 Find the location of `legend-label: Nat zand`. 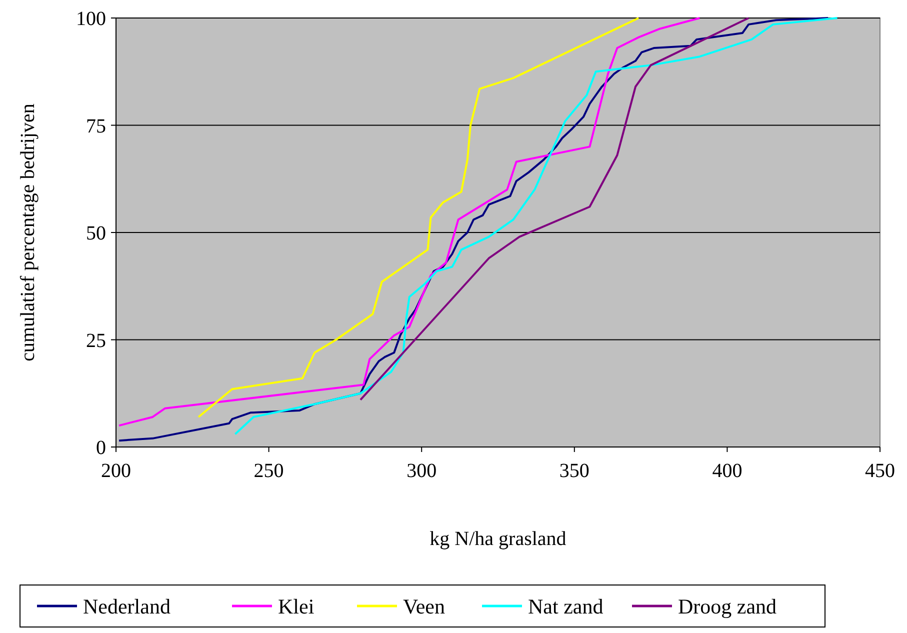

legend-label: Nat zand is located at coordinates (566, 606).